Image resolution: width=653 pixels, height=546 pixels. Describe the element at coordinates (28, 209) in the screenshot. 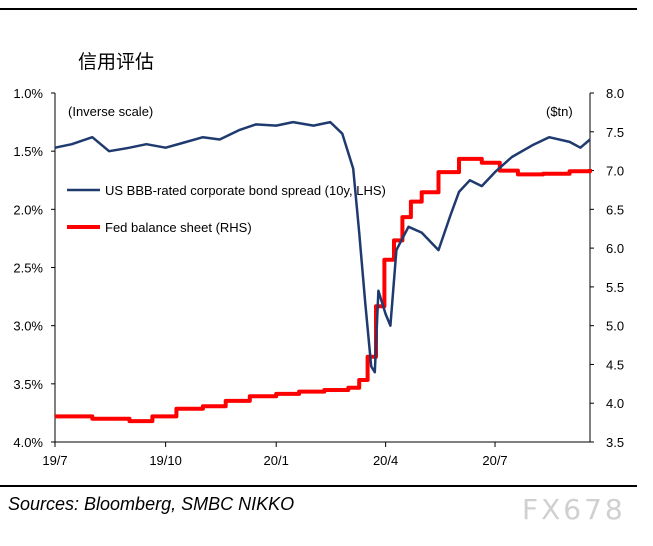

I see `left-tick-label: 2.0%` at that location.